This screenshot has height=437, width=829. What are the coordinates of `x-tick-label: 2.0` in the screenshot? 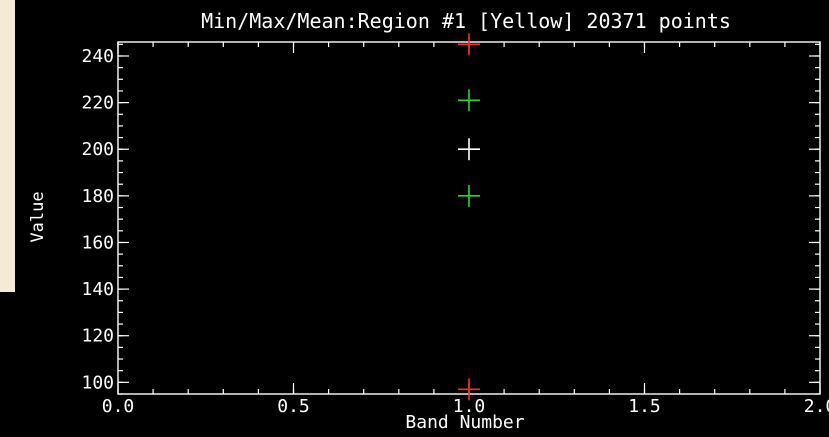 It's located at (816, 406).